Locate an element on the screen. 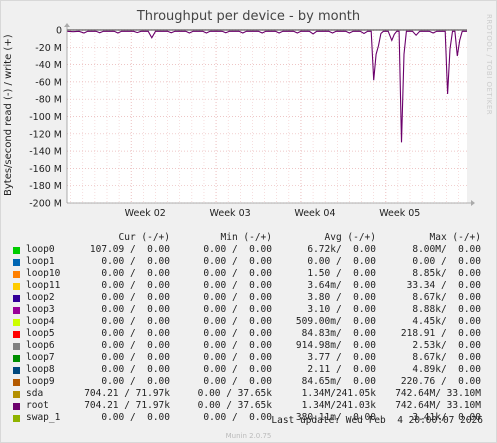 The height and width of the screenshot is (443, 497). legend-header-cur: Cur (-/+) is located at coordinates (144, 237).